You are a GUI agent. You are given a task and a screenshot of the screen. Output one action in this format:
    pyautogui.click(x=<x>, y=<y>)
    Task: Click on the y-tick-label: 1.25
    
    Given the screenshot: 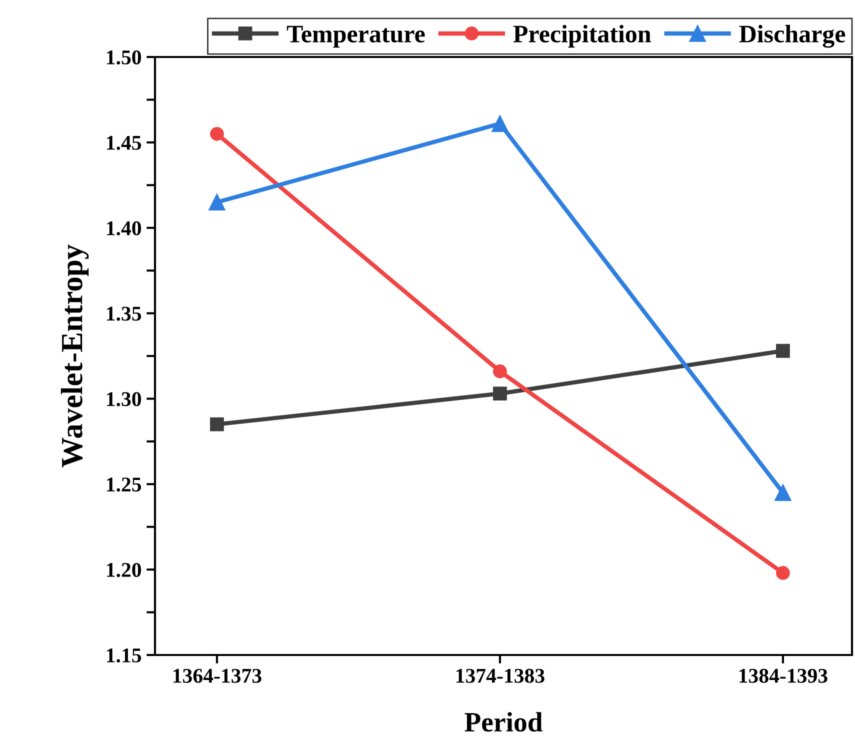 What is the action you would take?
    pyautogui.click(x=124, y=485)
    